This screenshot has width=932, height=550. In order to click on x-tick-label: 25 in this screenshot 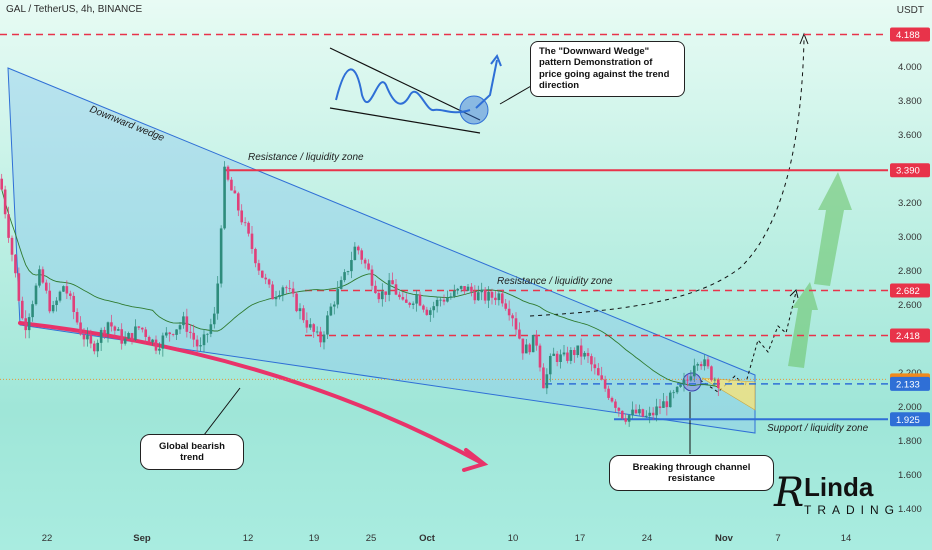, I will do `click(371, 538)`.